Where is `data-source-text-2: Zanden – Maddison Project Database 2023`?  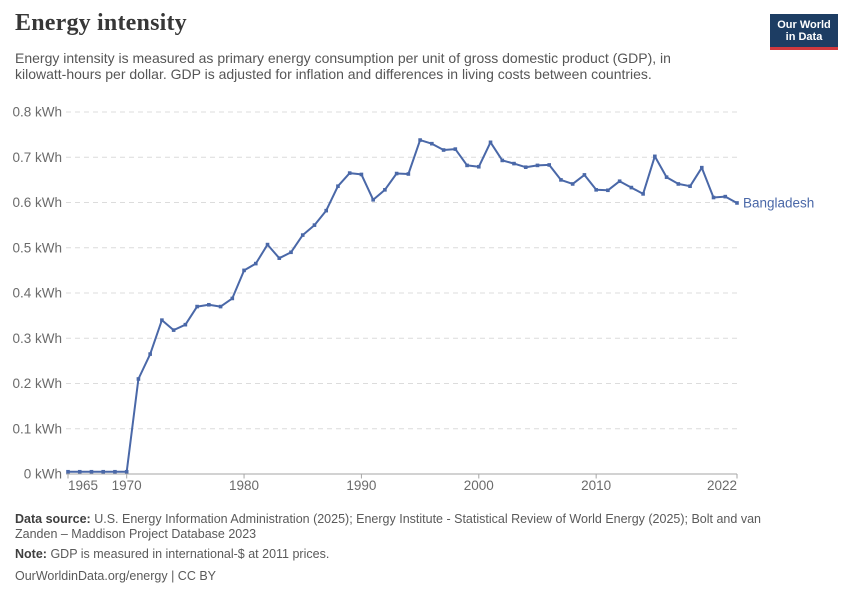
data-source-text-2: Zanden – Maddison Project Database 2023 is located at coordinates (136, 534).